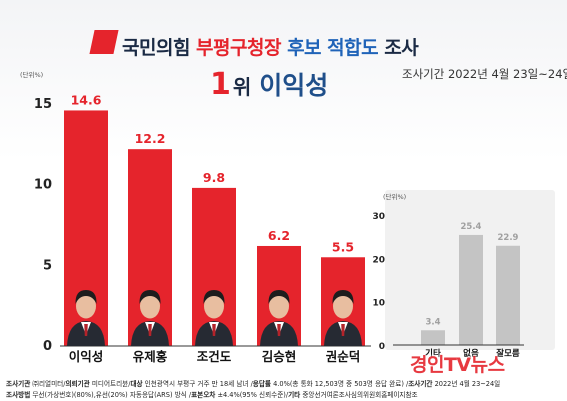  I want to click on value-label: 3.4, so click(432, 322).